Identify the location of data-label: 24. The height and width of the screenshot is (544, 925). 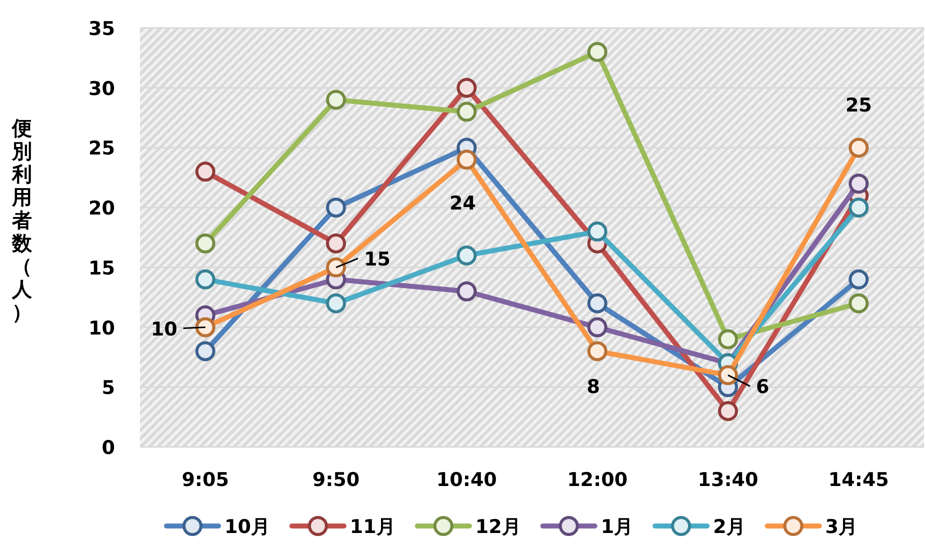
(462, 203).